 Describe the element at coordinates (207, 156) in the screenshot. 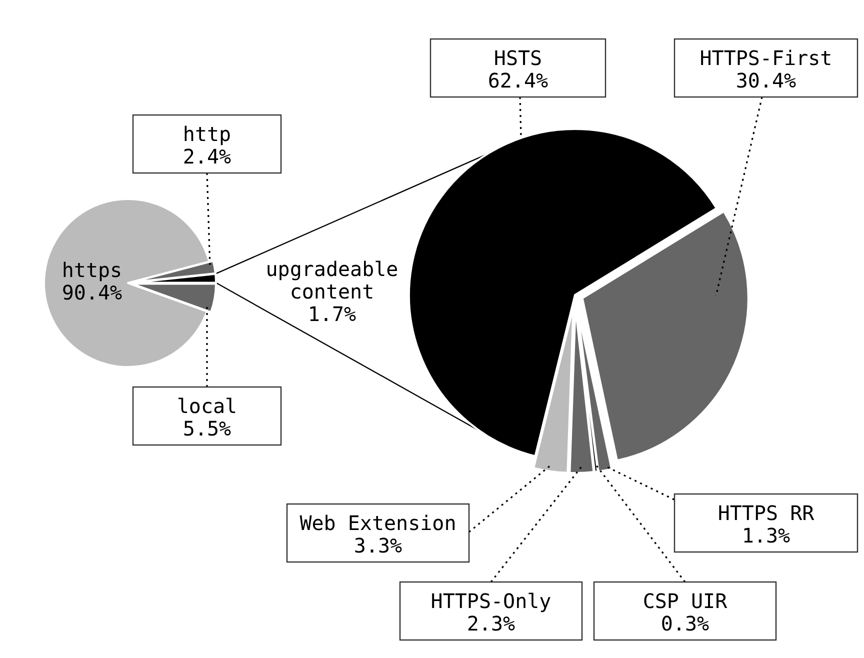

I see `data-label: 2.4%` at that location.